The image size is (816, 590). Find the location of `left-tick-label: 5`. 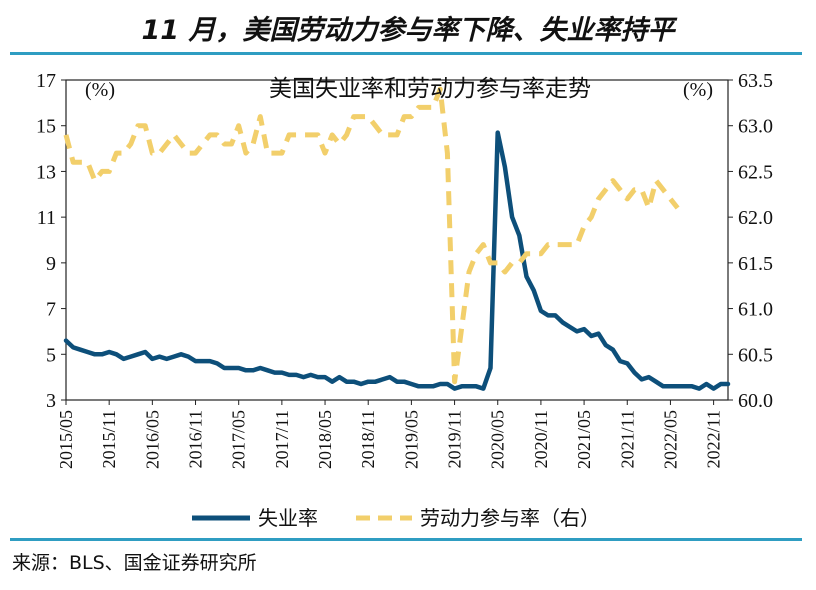

left-tick-label: 5 is located at coordinates (51, 355).